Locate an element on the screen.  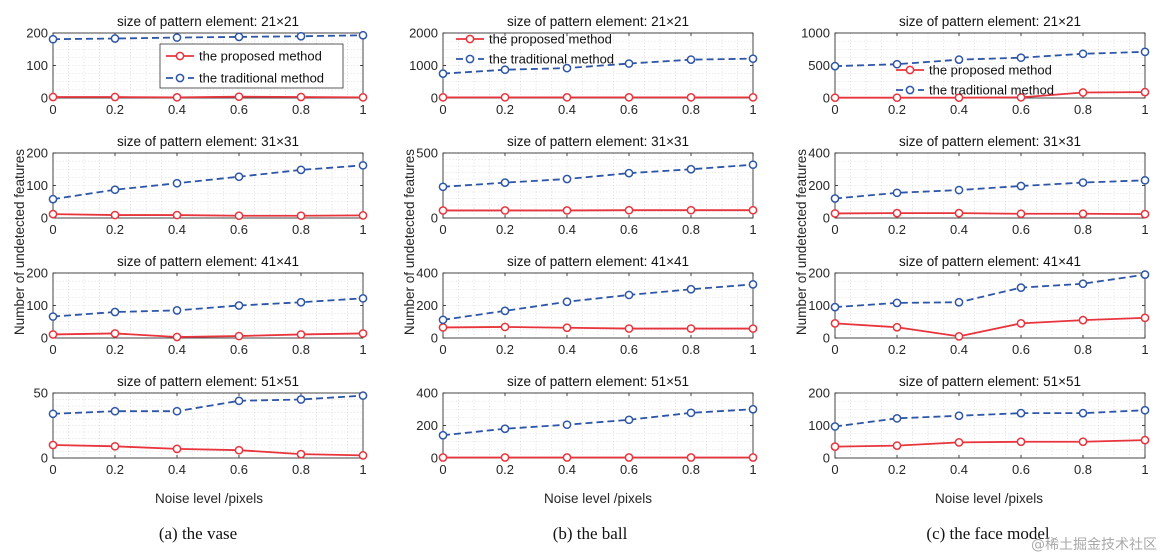
y-tick-label: 400 is located at coordinates (427, 393).